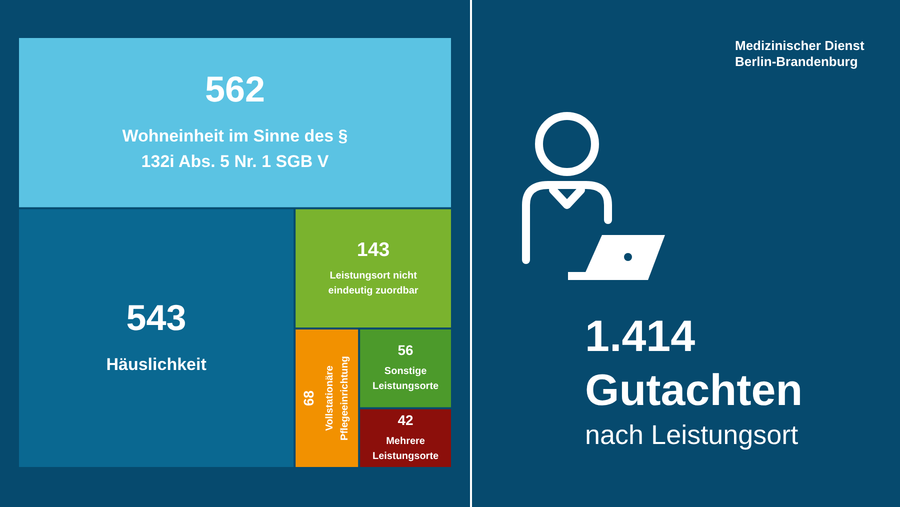 Image resolution: width=900 pixels, height=507 pixels. I want to click on category-label: Häuslichkeit, so click(156, 364).